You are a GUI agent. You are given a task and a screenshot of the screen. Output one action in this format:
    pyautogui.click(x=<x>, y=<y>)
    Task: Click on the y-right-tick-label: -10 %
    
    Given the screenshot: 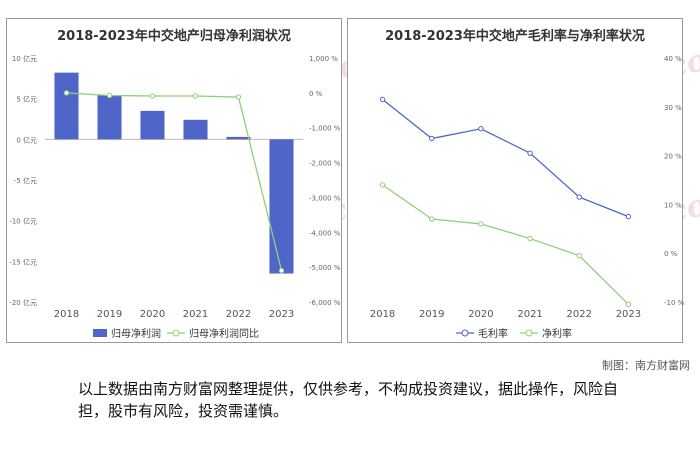 What is the action you would take?
    pyautogui.click(x=674, y=303)
    